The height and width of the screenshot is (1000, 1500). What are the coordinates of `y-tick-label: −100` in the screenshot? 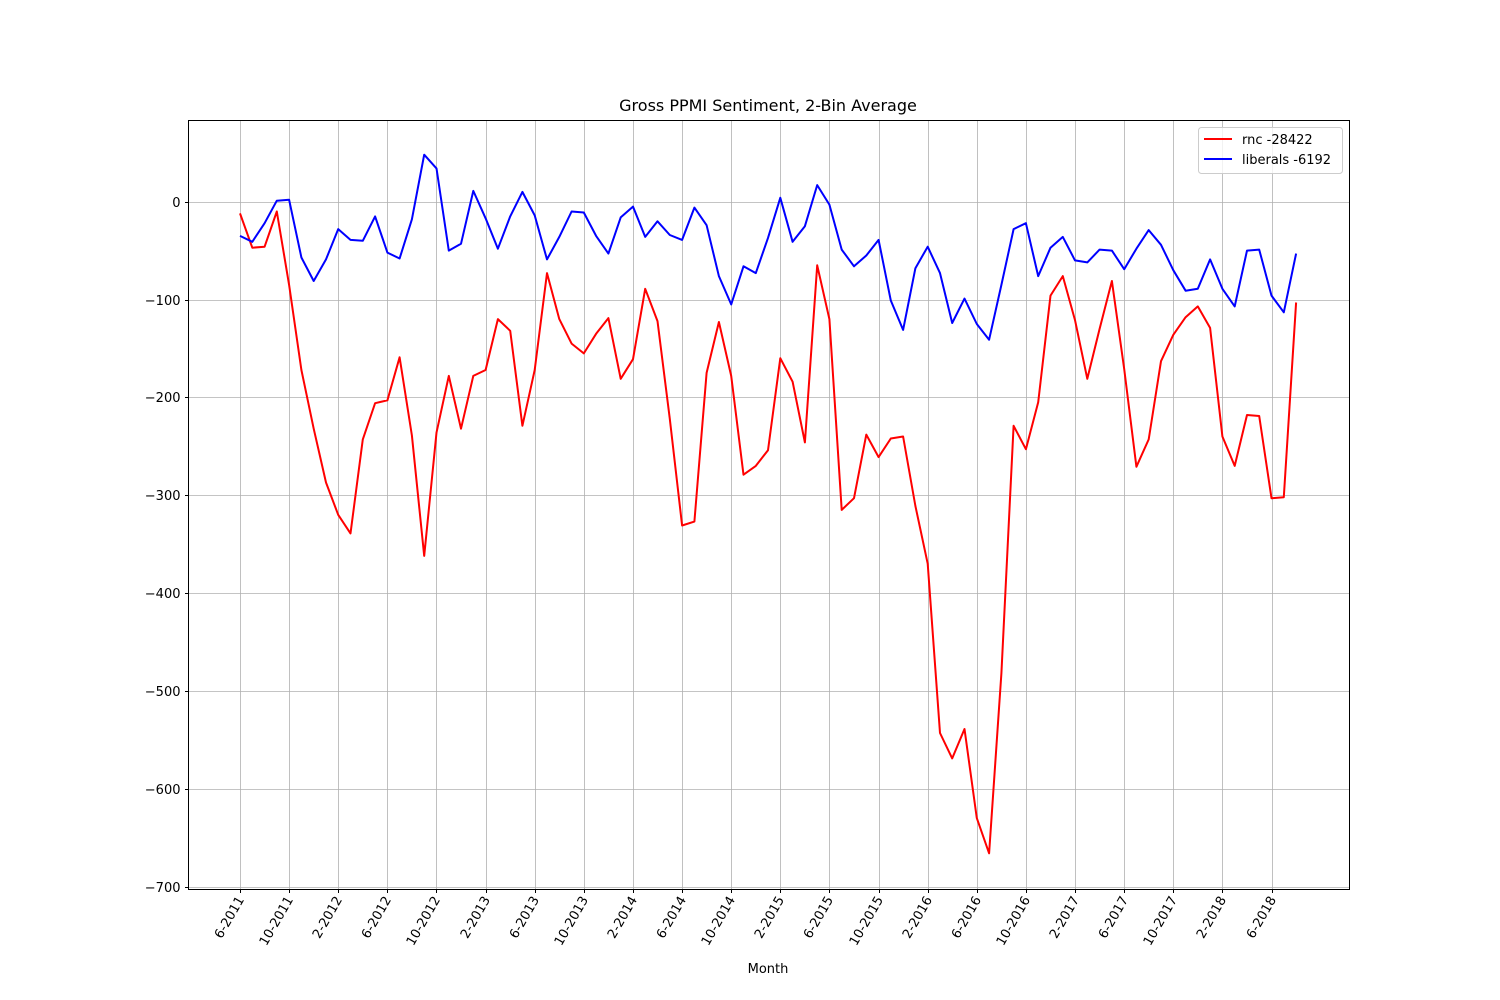 It's located at (163, 301).